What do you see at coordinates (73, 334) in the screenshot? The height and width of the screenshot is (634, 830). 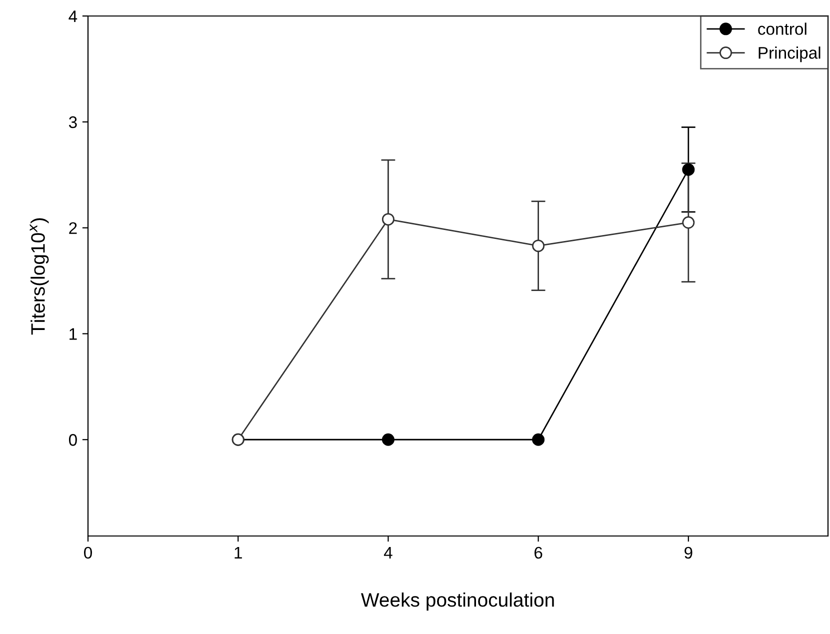 I see `y-tick-label: 1` at bounding box center [73, 334].